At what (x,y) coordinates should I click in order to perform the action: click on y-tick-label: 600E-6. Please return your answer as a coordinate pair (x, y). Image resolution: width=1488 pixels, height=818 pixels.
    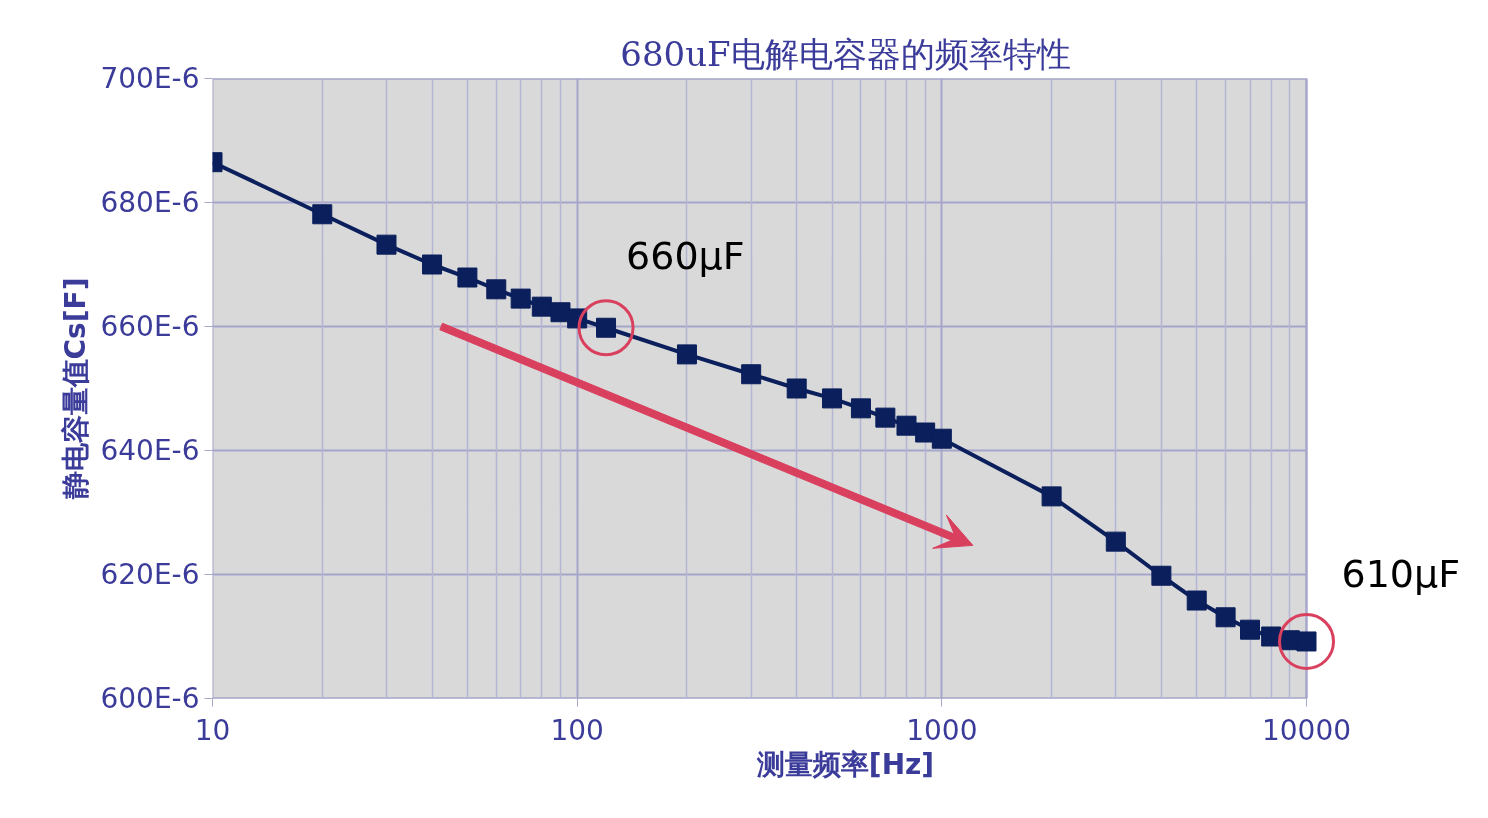
    Looking at the image, I should click on (150, 698).